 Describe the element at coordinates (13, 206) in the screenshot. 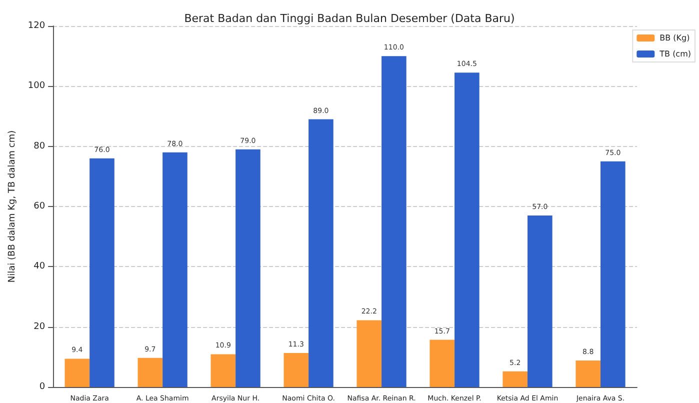

I see `y-axis-title: Nilai (BB dalam Kg, TB dalam cm)` at that location.